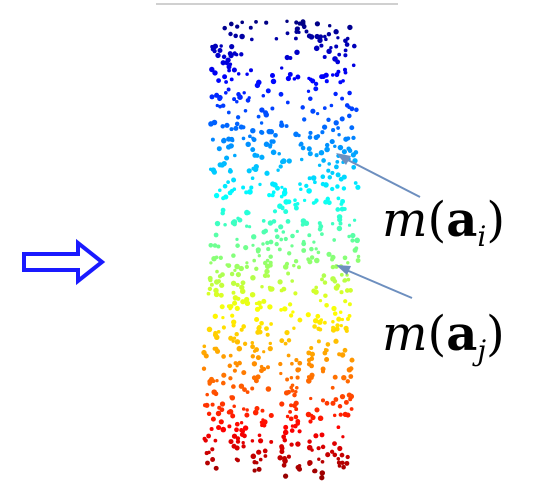 The image size is (546, 499). I want to click on label-vector: a, so click(462, 220).